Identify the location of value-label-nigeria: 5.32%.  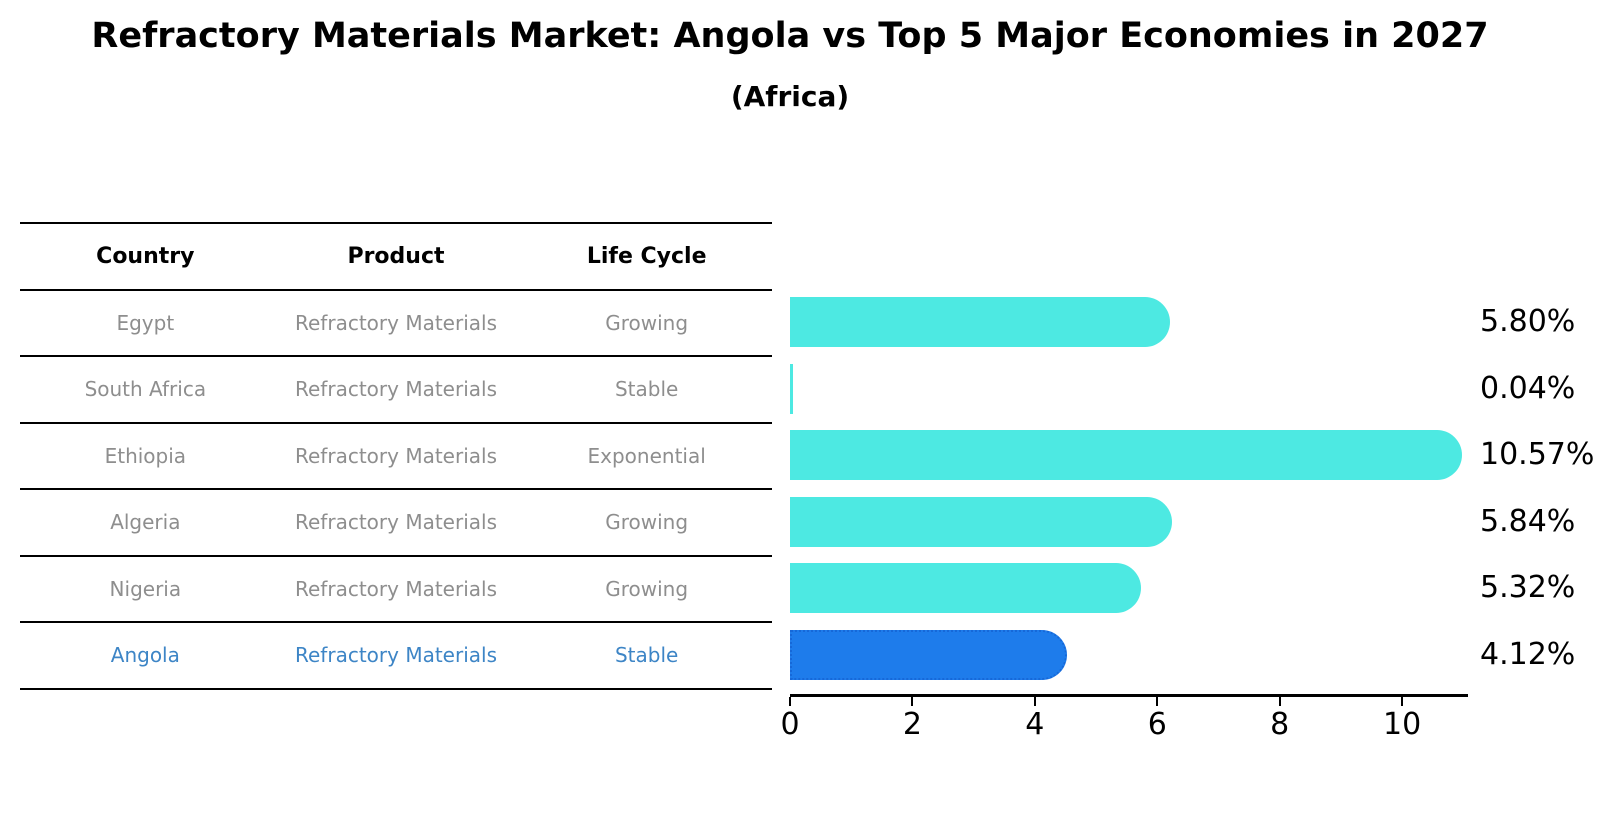
(1528, 588).